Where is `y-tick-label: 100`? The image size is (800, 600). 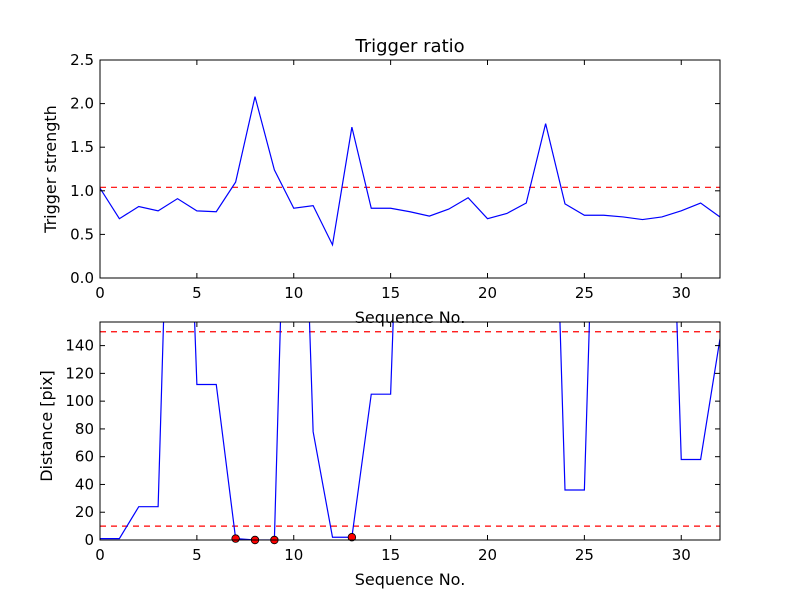
y-tick-label: 100 is located at coordinates (79, 401).